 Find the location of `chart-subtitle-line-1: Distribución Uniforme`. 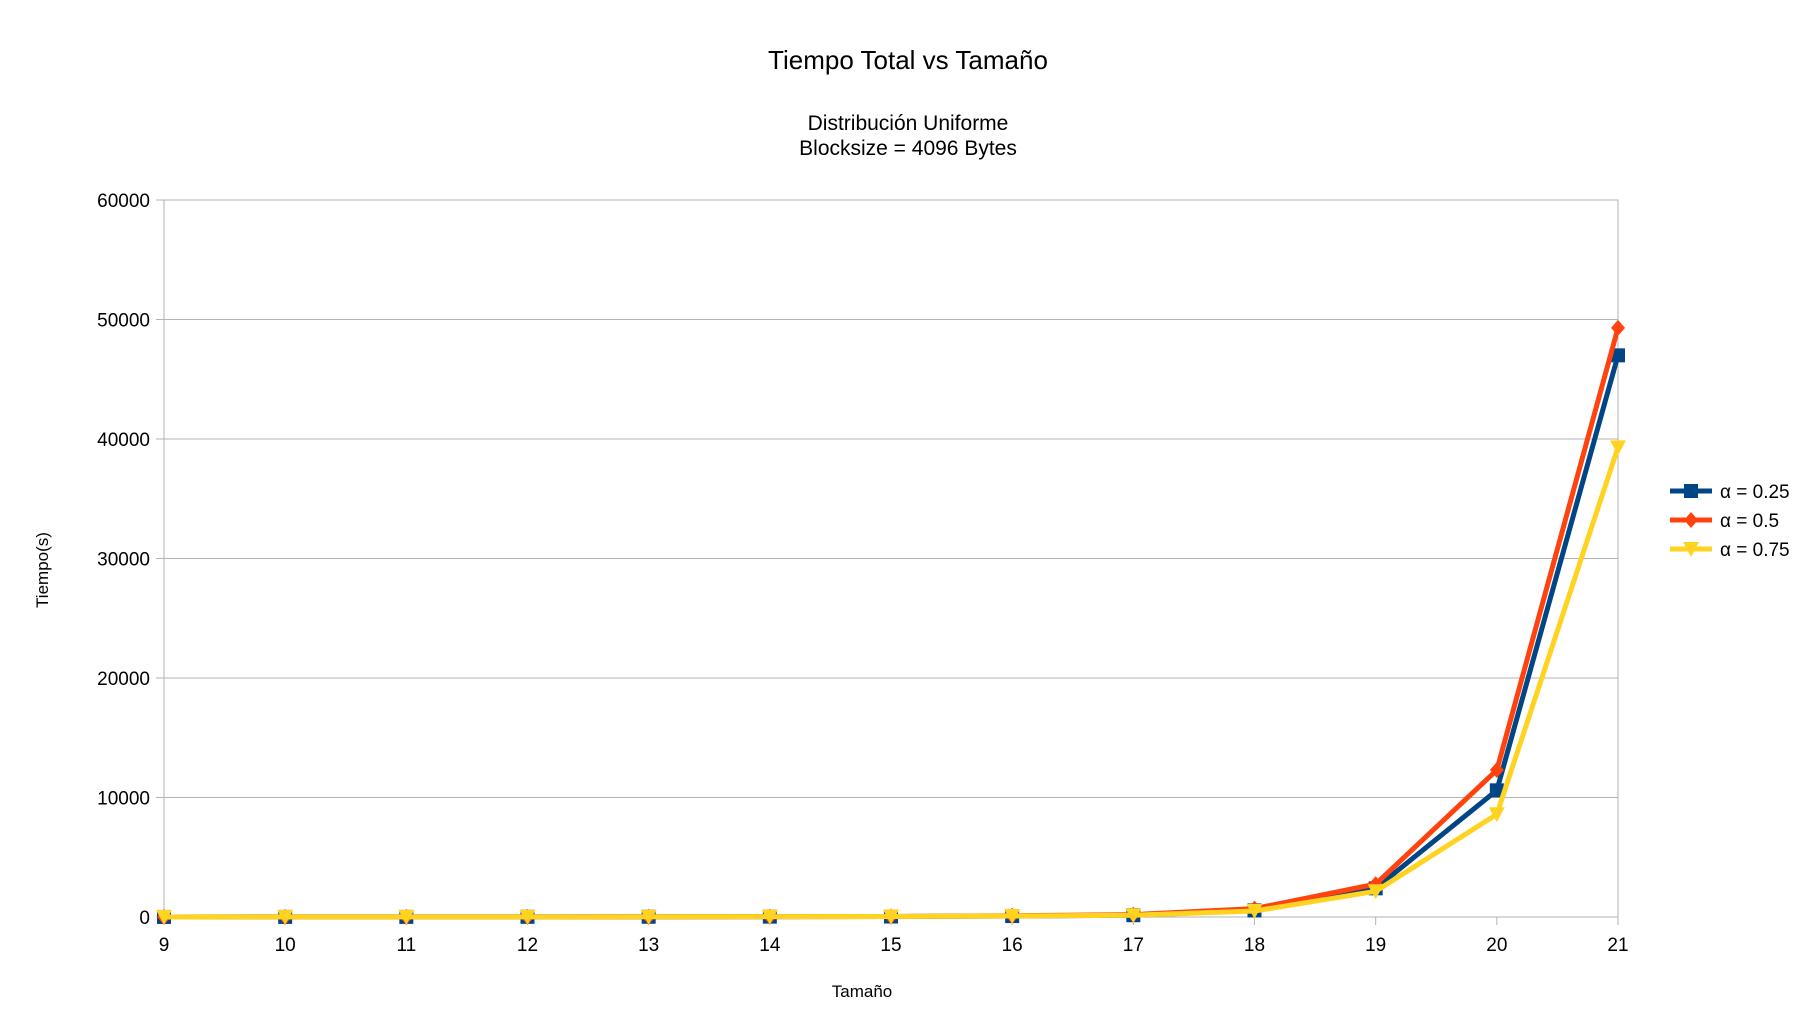

chart-subtitle-line-1: Distribución Uniforme is located at coordinates (908, 123).